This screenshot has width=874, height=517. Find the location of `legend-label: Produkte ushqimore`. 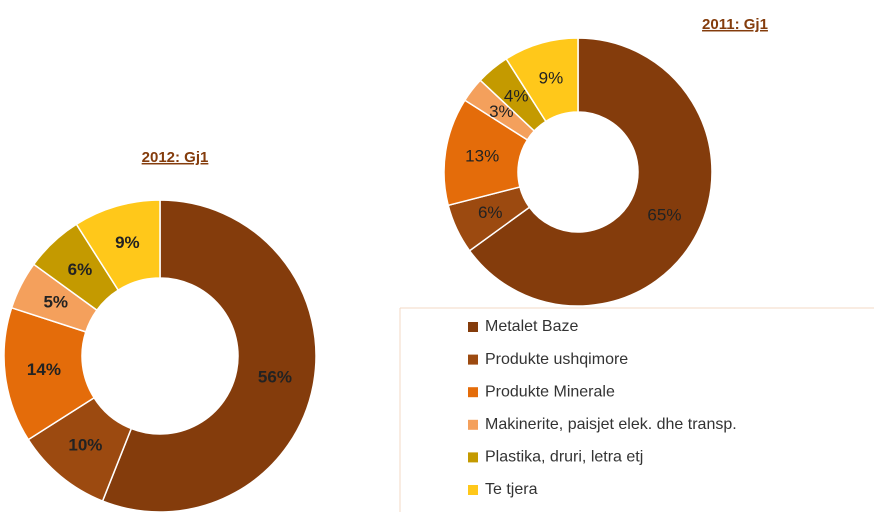

legend-label: Produkte ushqimore is located at coordinates (556, 359).